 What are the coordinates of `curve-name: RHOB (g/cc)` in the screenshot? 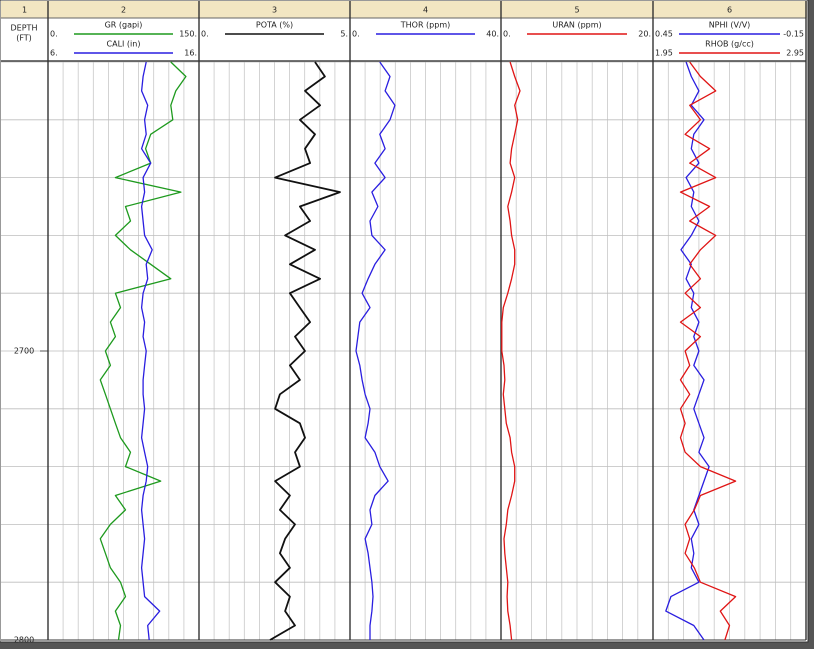 It's located at (729, 44).